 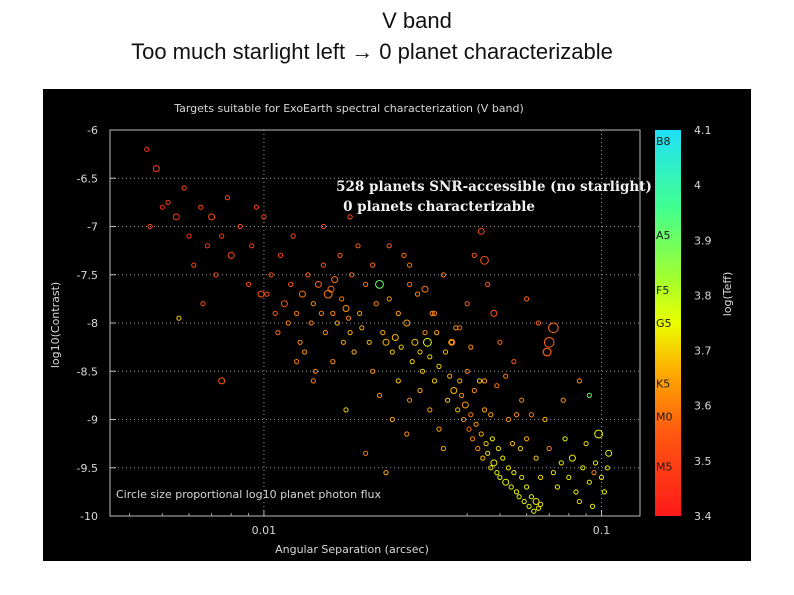 What do you see at coordinates (703, 130) in the screenshot?
I see `colorbar-tick-label: 4.1` at bounding box center [703, 130].